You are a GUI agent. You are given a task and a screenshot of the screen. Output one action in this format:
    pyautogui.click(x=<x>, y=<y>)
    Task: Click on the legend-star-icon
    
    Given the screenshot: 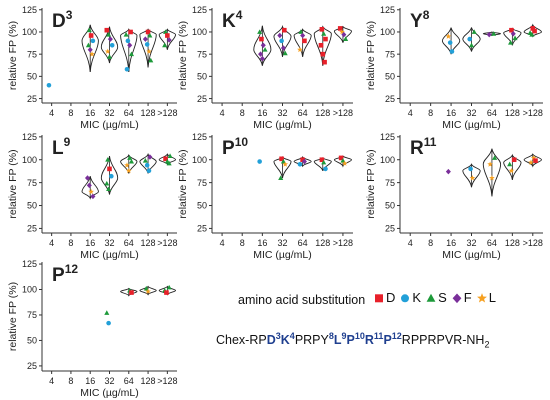 What is the action you would take?
    pyautogui.click(x=481, y=297)
    